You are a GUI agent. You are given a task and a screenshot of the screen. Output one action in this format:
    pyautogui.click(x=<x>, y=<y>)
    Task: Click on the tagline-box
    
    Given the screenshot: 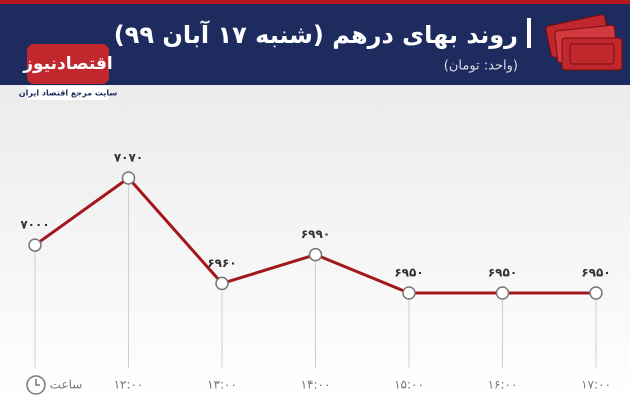 What is the action you would take?
    pyautogui.click(x=68, y=93)
    